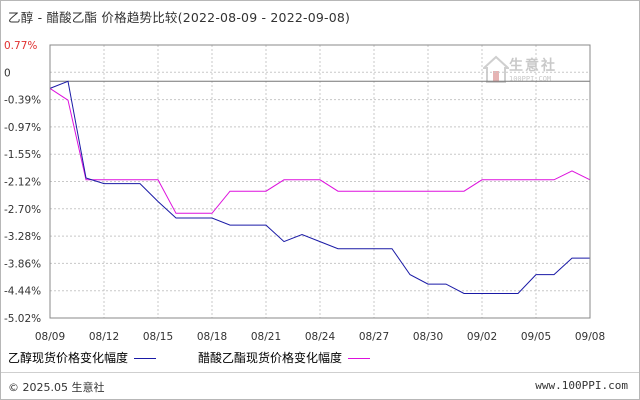 Image resolution: width=640 pixels, height=400 pixels. What do you see at coordinates (22, 292) in the screenshot?
I see `y-tick-label: -4.44%` at bounding box center [22, 292].